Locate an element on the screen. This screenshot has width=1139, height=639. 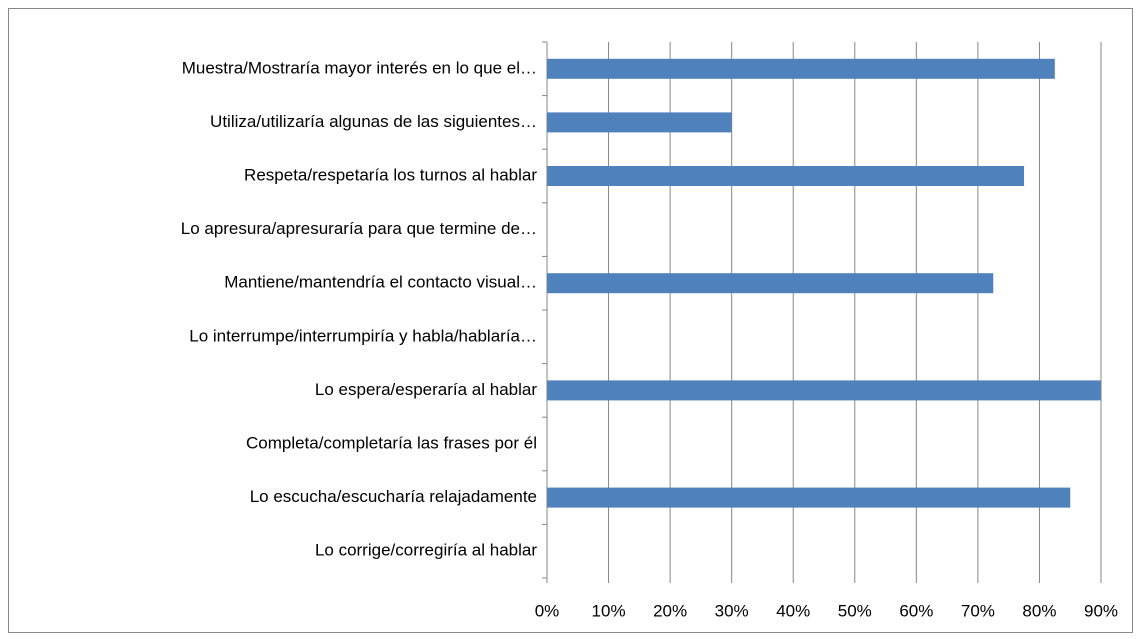
y-tick-label: Completa/completaría las frases por él is located at coordinates (391, 442).